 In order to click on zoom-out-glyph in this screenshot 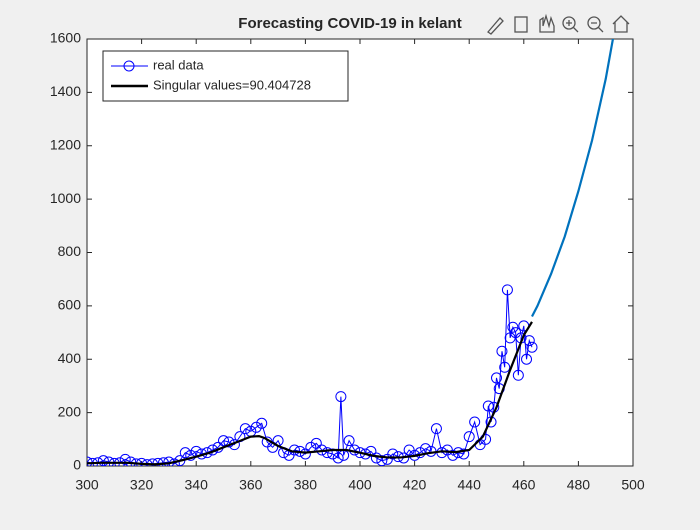, I will do `click(597, 27)`.